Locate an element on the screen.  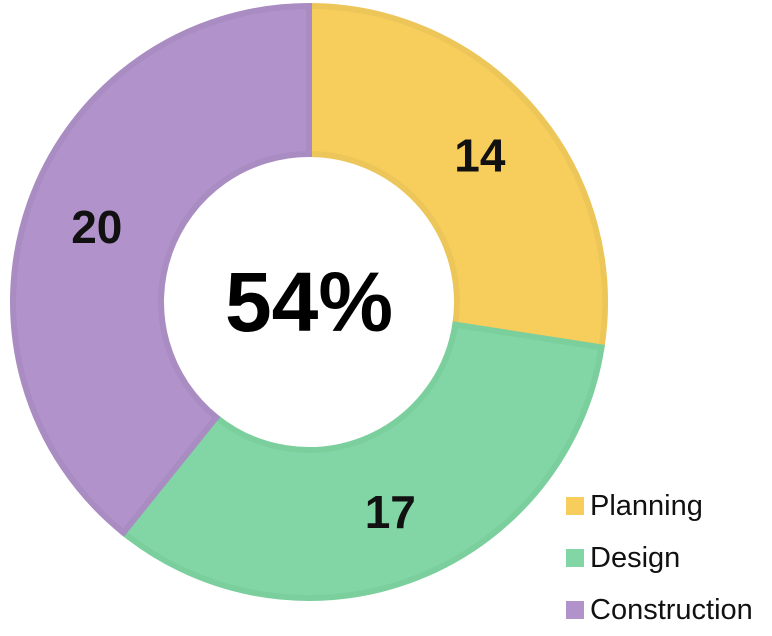
legend: Planning Design Construction is located at coordinates (669, 558).